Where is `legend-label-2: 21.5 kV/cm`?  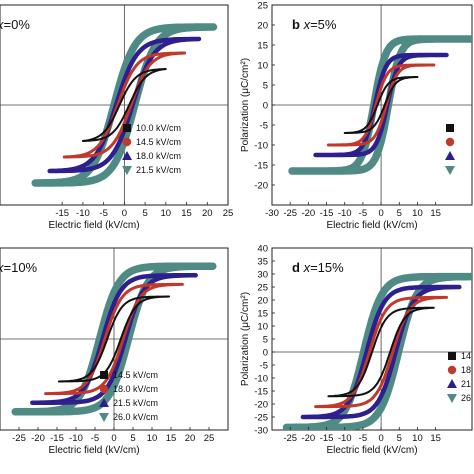
legend-label-2: 21.5 kV/cm is located at coordinates (135, 403).